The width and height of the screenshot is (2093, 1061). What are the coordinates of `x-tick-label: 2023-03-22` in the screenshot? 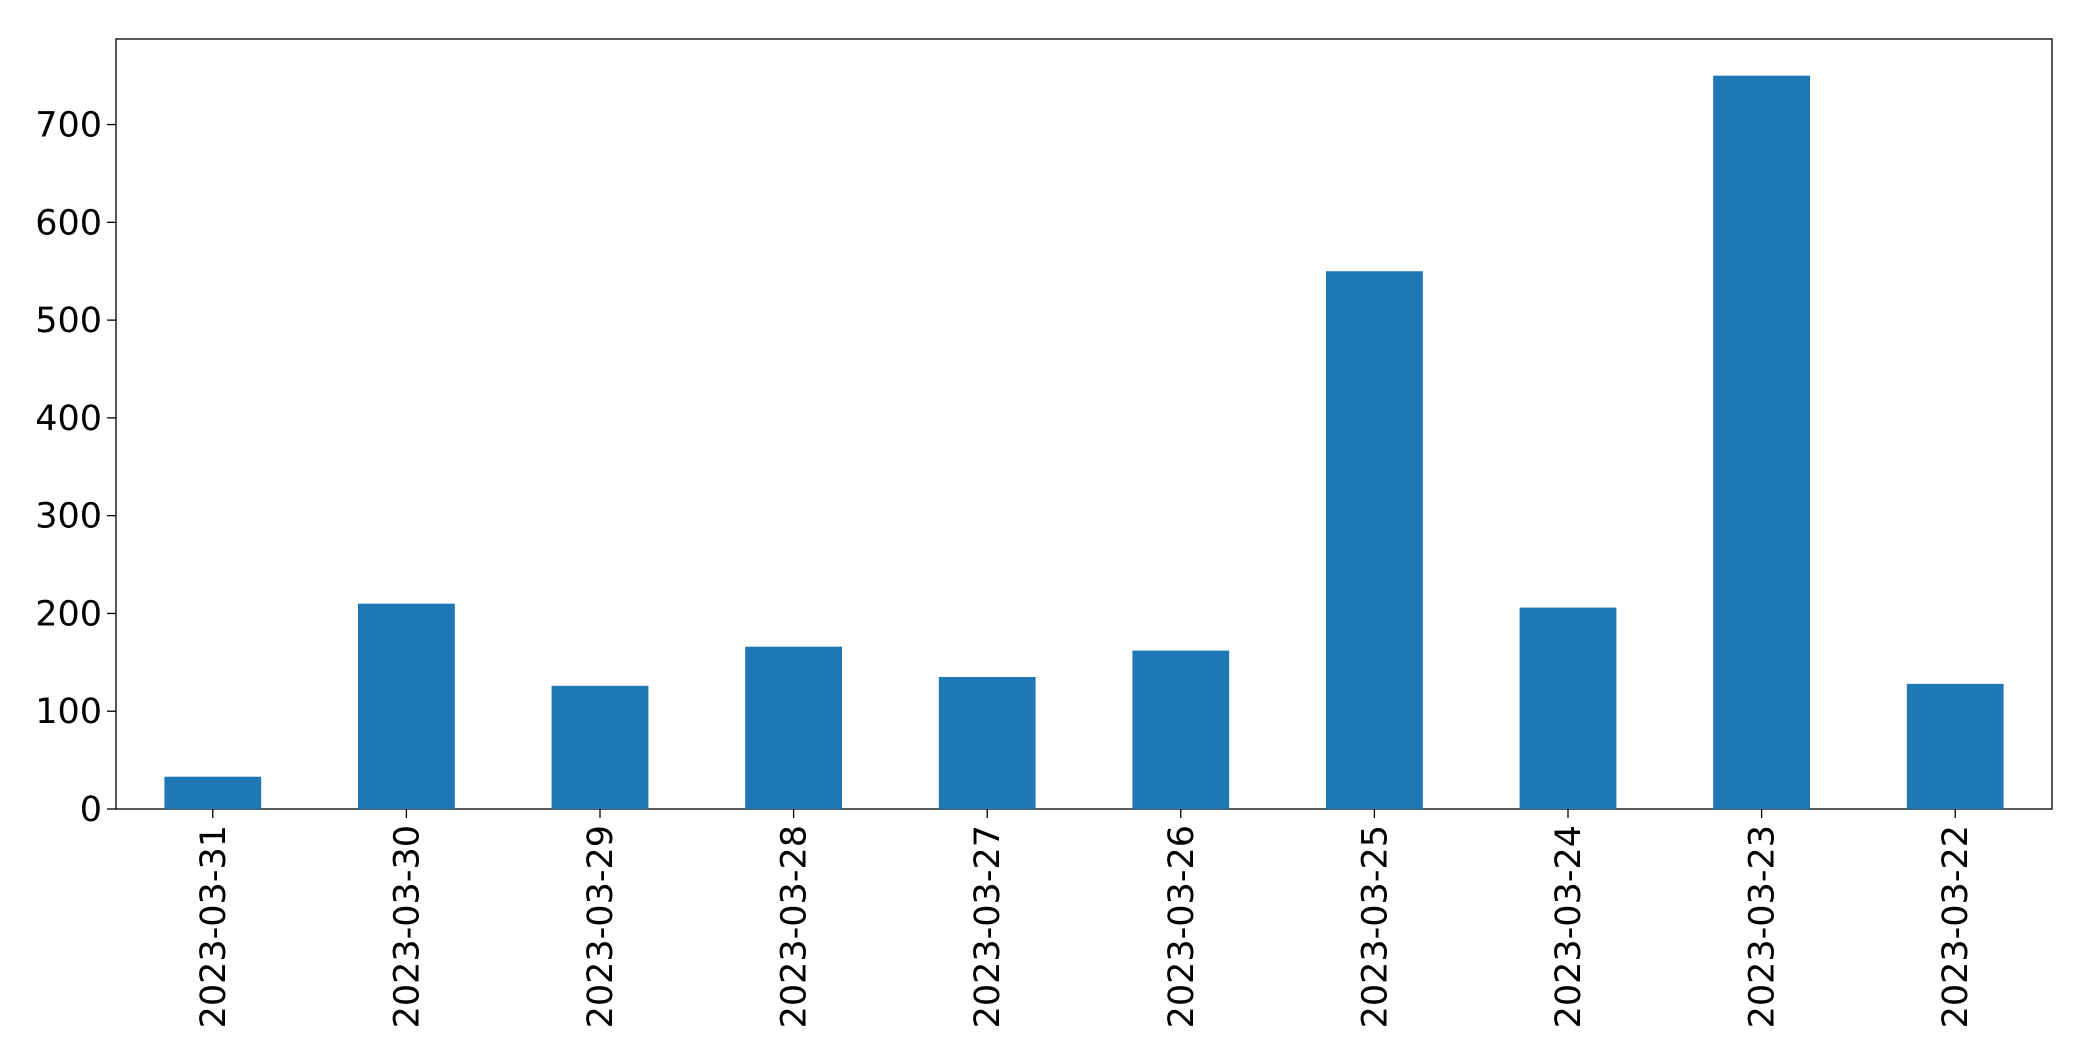 It's located at (1956, 926).